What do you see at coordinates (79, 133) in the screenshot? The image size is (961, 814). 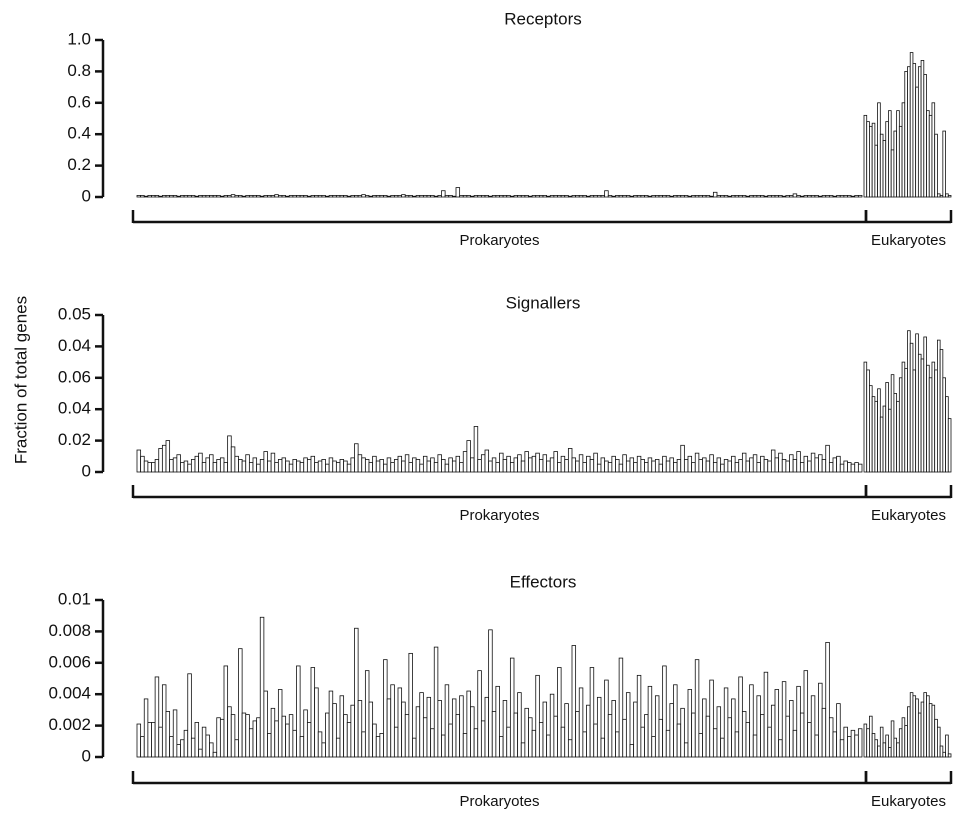 I see `y-tick-label: 0.4` at bounding box center [79, 133].